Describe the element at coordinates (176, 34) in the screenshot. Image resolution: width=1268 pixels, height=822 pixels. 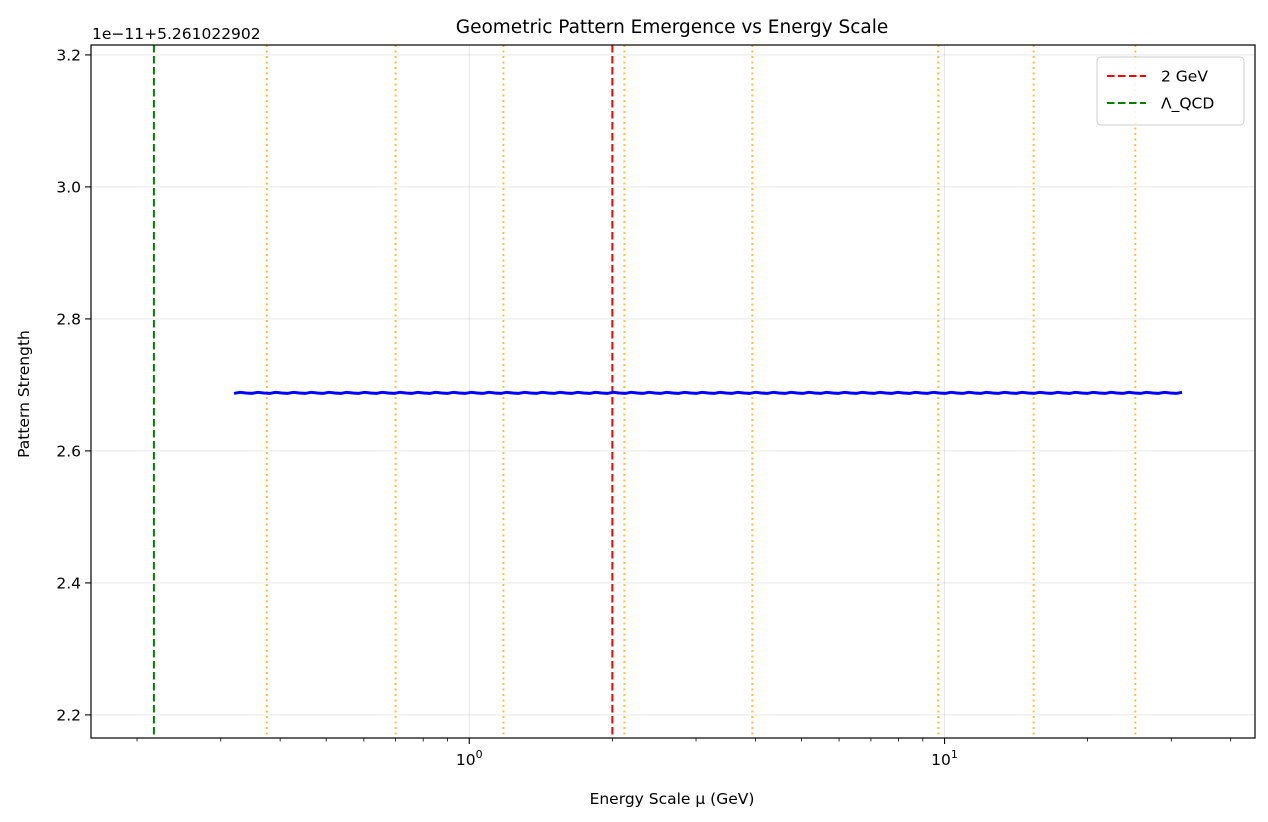
I see `y-offset-text: 1e−11+5.261022902` at that location.